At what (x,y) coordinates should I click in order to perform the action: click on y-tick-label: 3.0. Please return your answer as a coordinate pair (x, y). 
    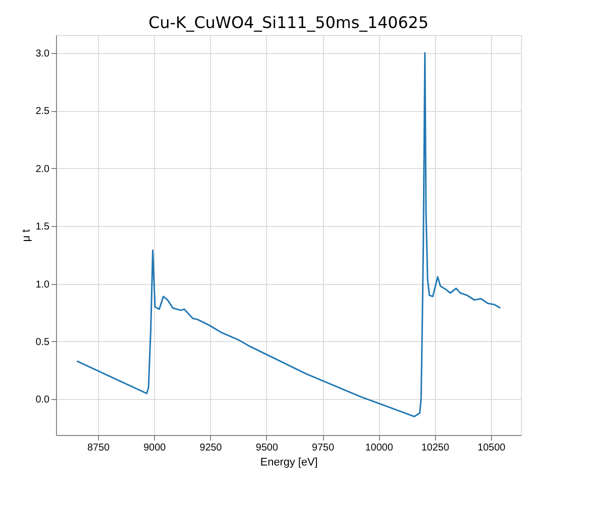
    Looking at the image, I should click on (43, 54).